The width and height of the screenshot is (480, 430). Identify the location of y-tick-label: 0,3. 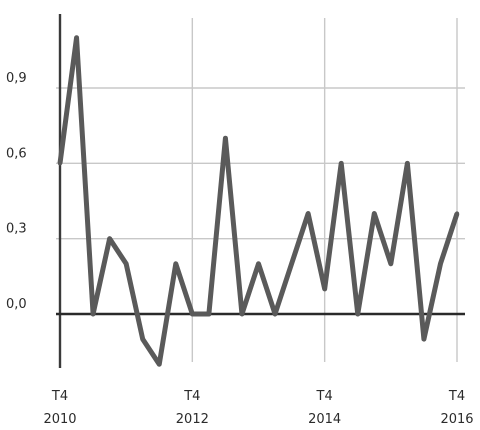
(16, 229).